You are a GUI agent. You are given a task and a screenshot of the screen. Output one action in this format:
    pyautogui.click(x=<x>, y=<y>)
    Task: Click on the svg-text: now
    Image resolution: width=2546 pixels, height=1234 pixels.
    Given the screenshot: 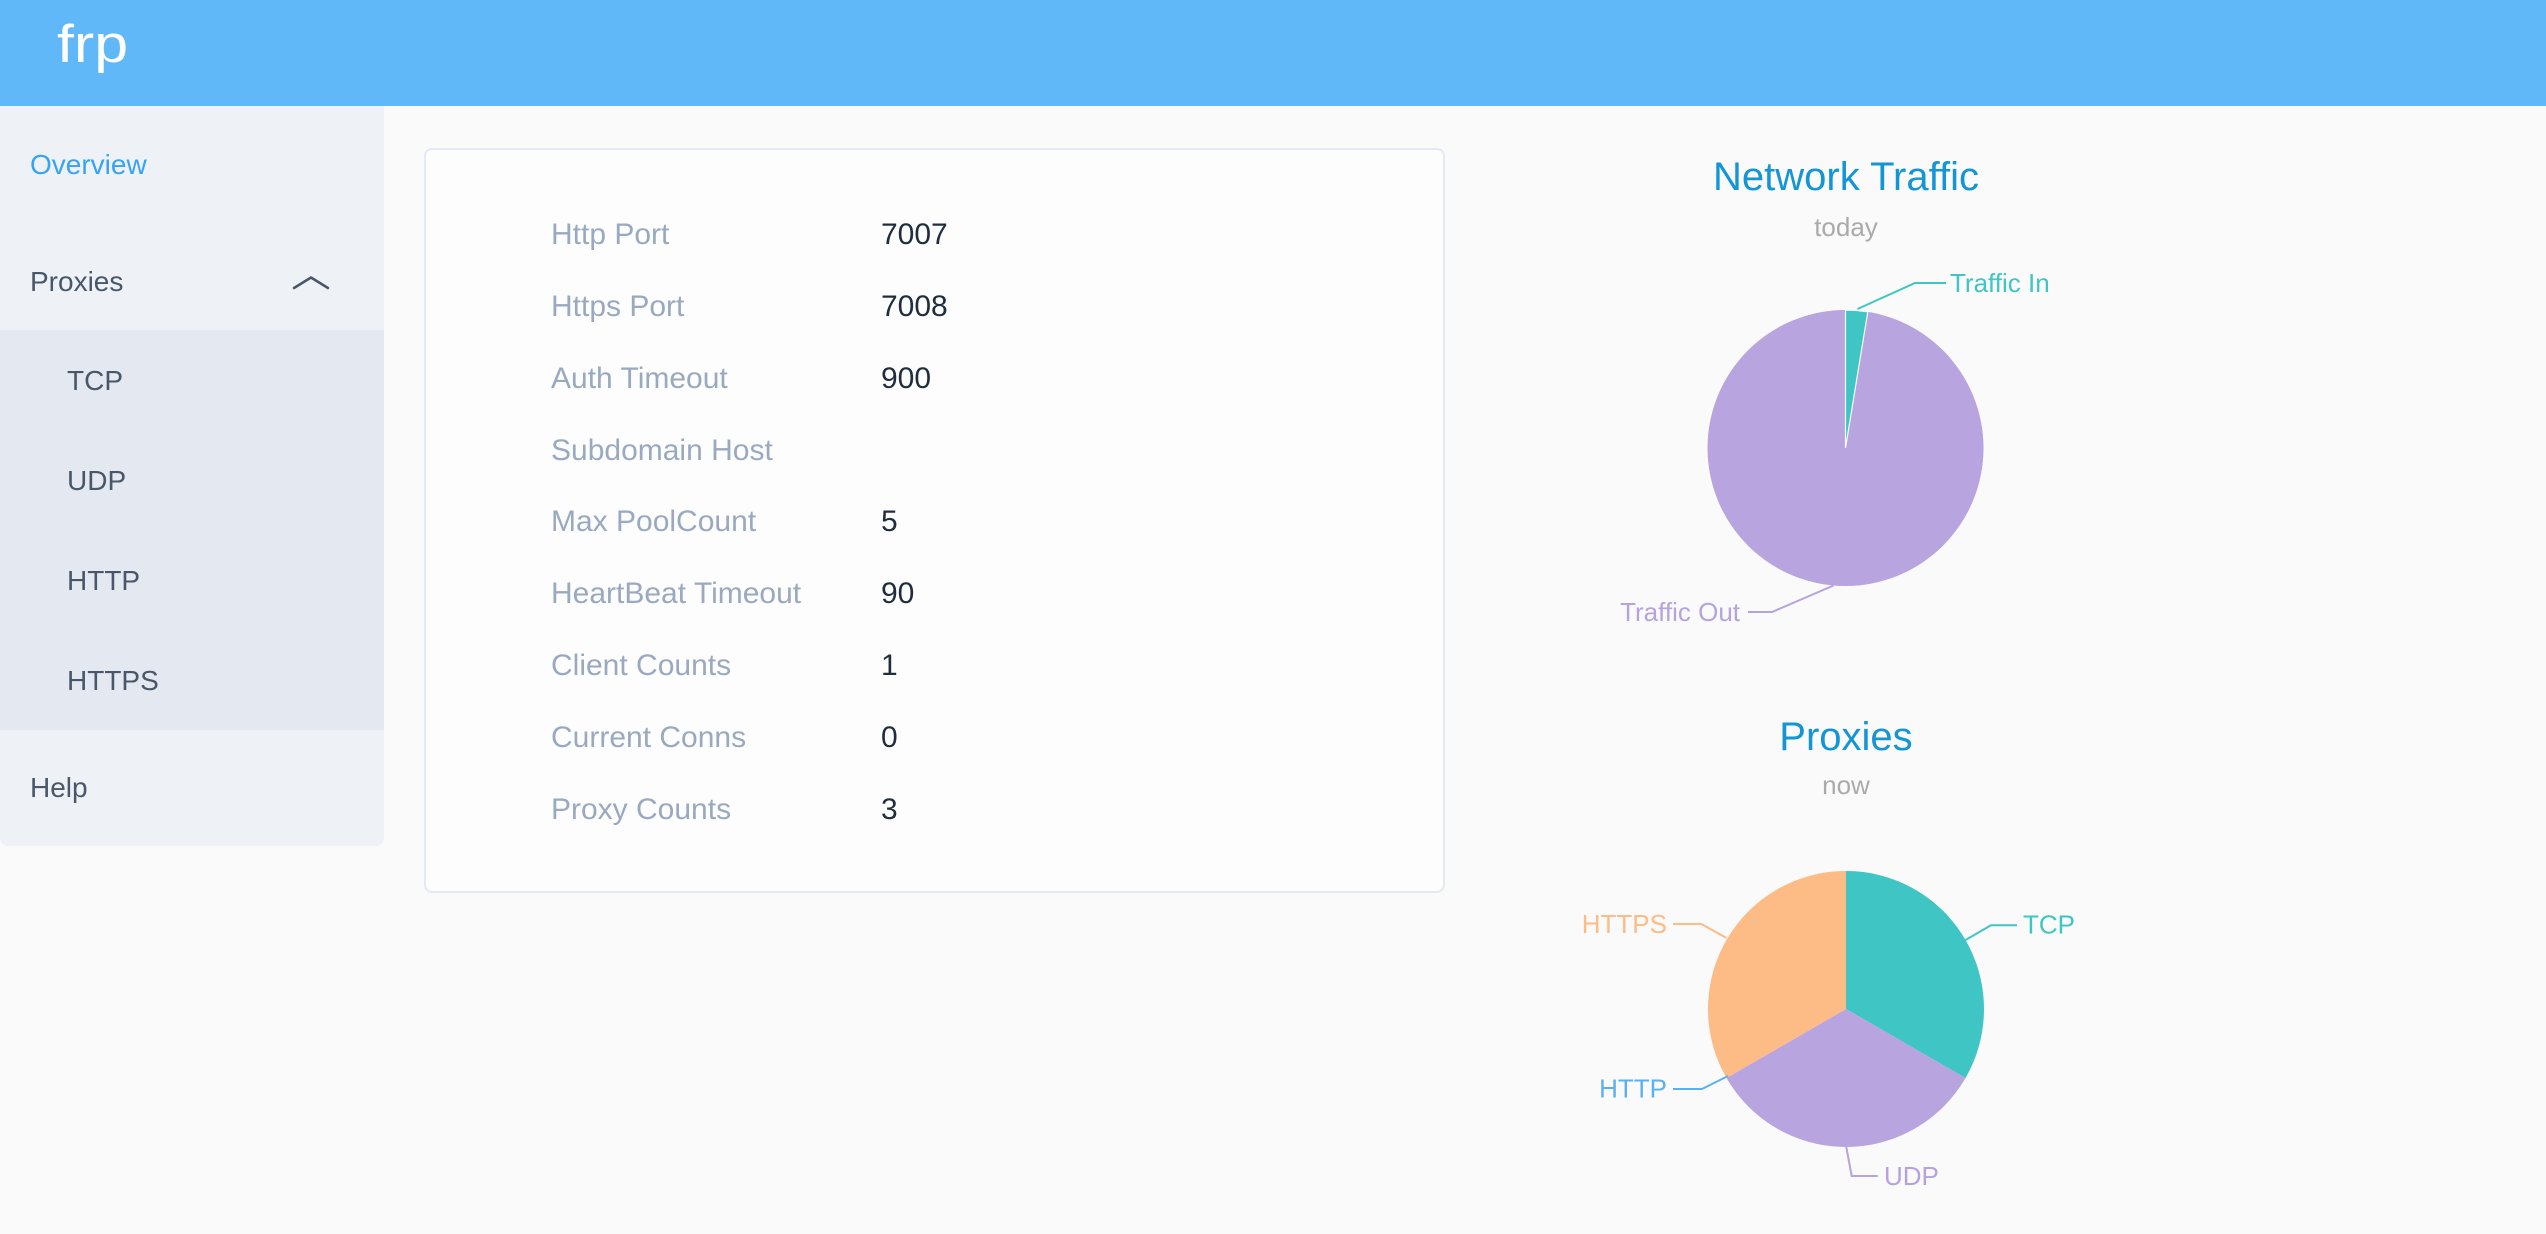 What is the action you would take?
    pyautogui.click(x=1846, y=785)
    